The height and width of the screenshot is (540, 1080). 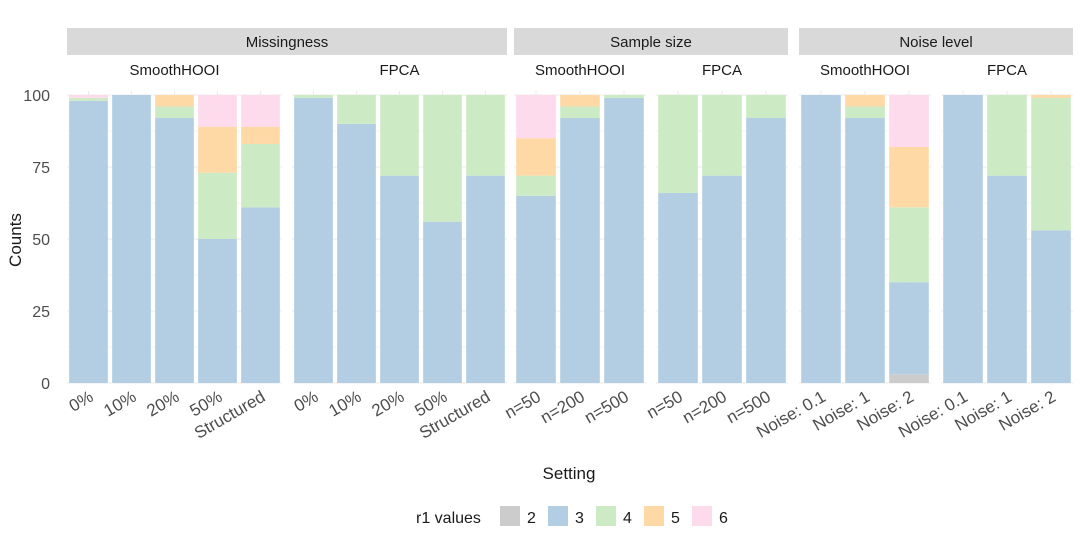 I want to click on group-strip-label: Missingness, so click(x=287, y=42).